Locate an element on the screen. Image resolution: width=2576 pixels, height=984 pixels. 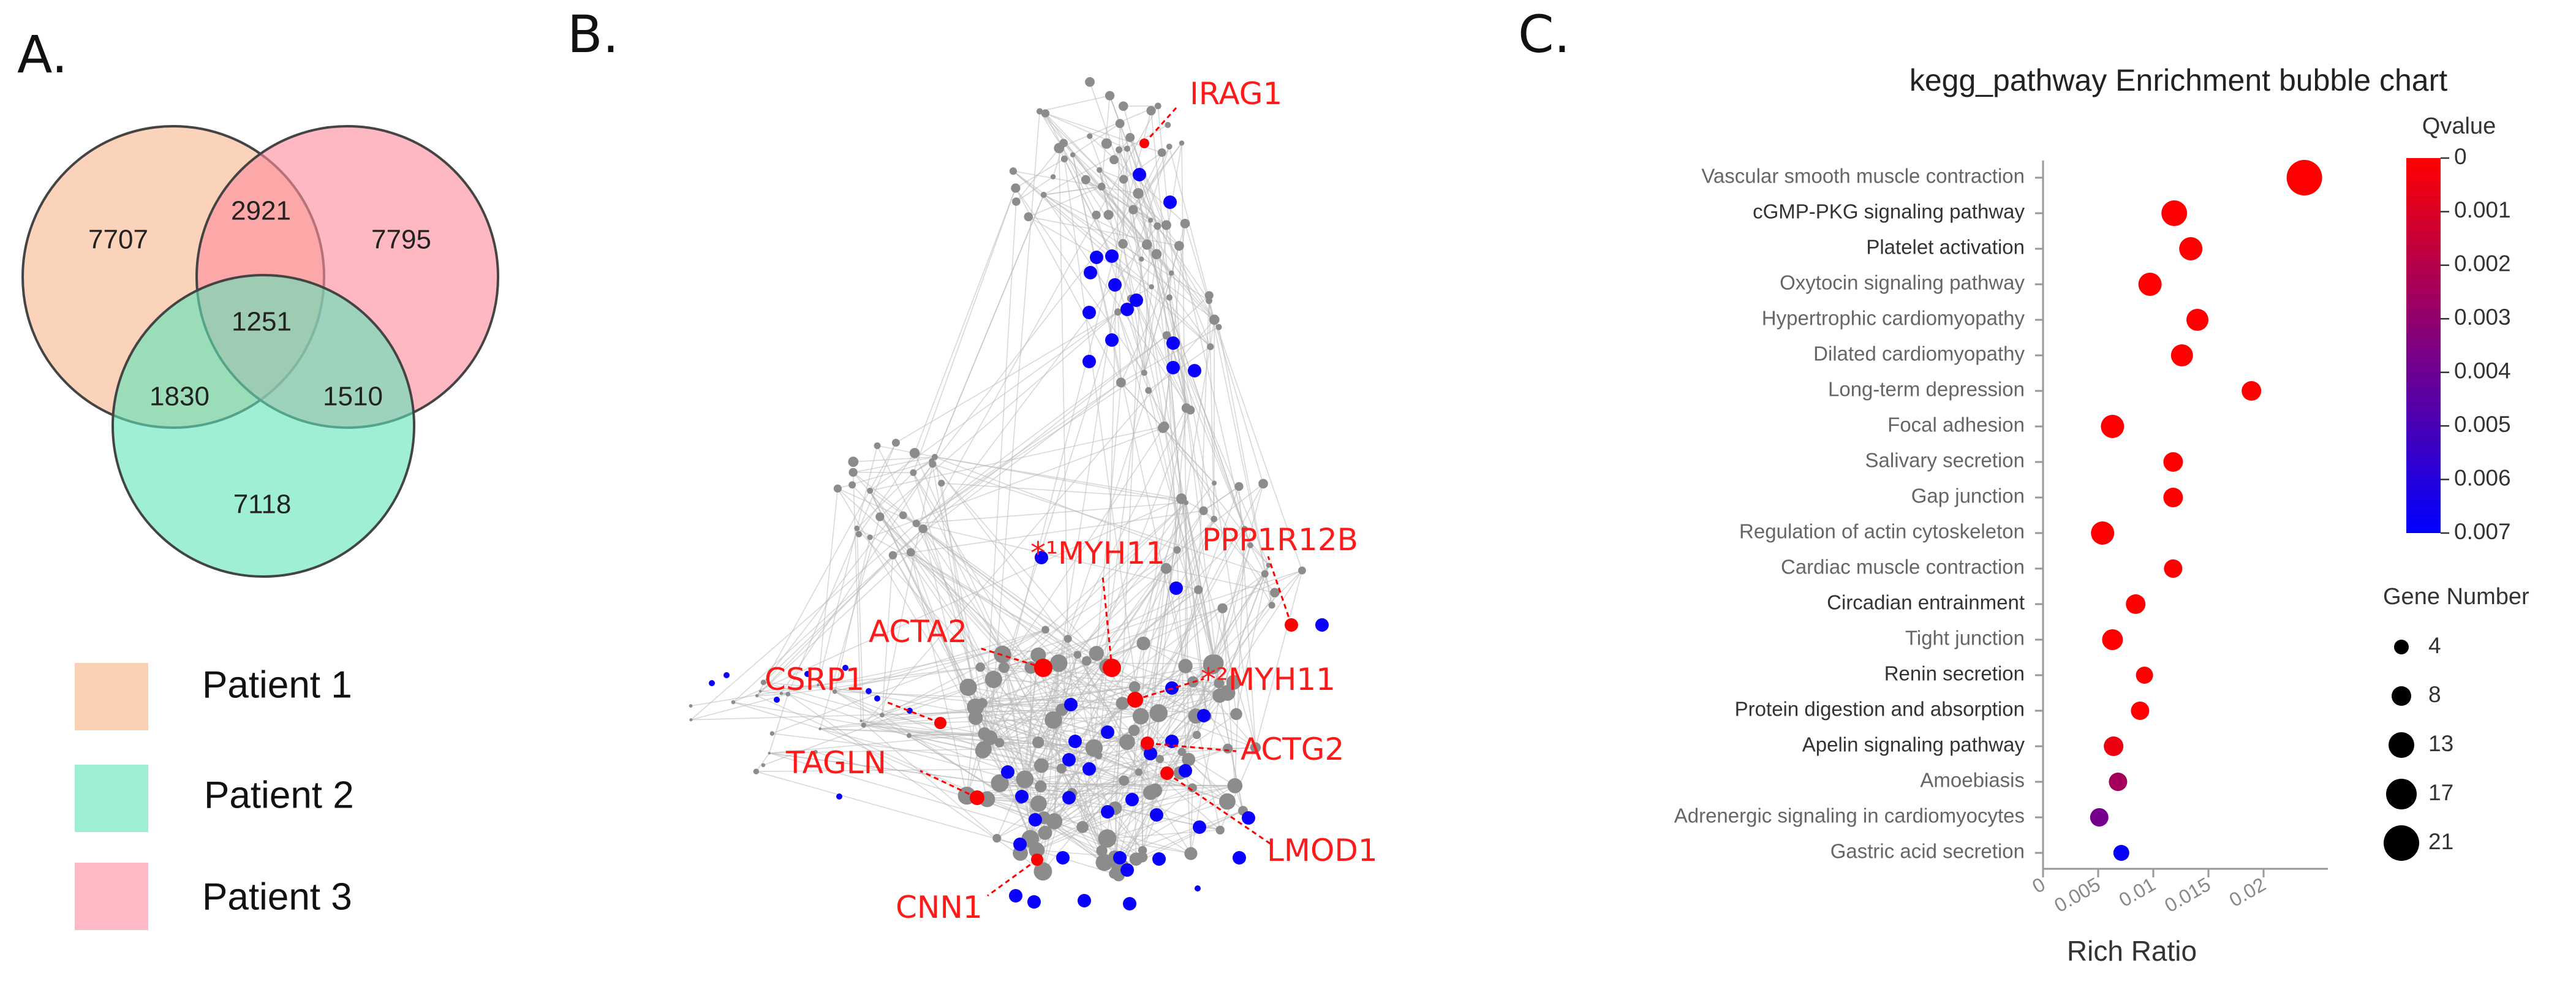
x-tick-label: 0 is located at coordinates (2038, 885).